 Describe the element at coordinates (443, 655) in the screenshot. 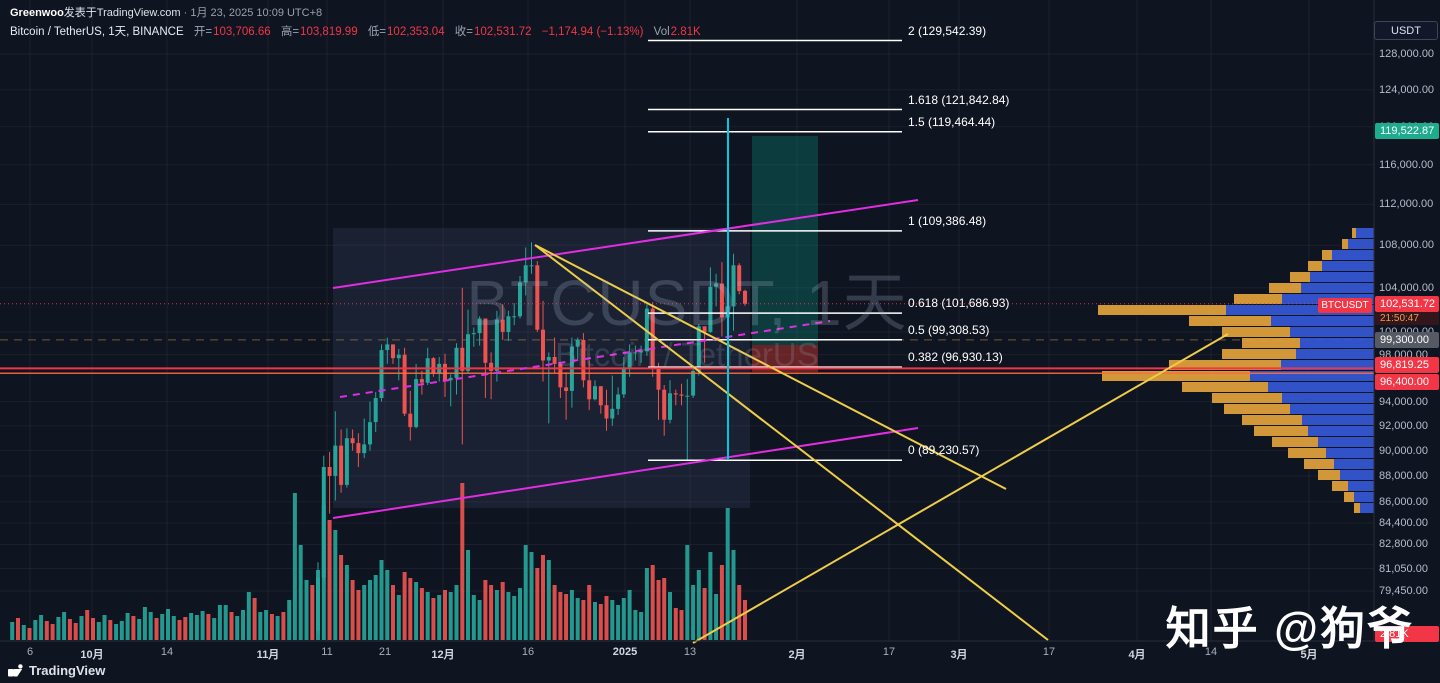

I see `time-axis-label: 12月` at that location.